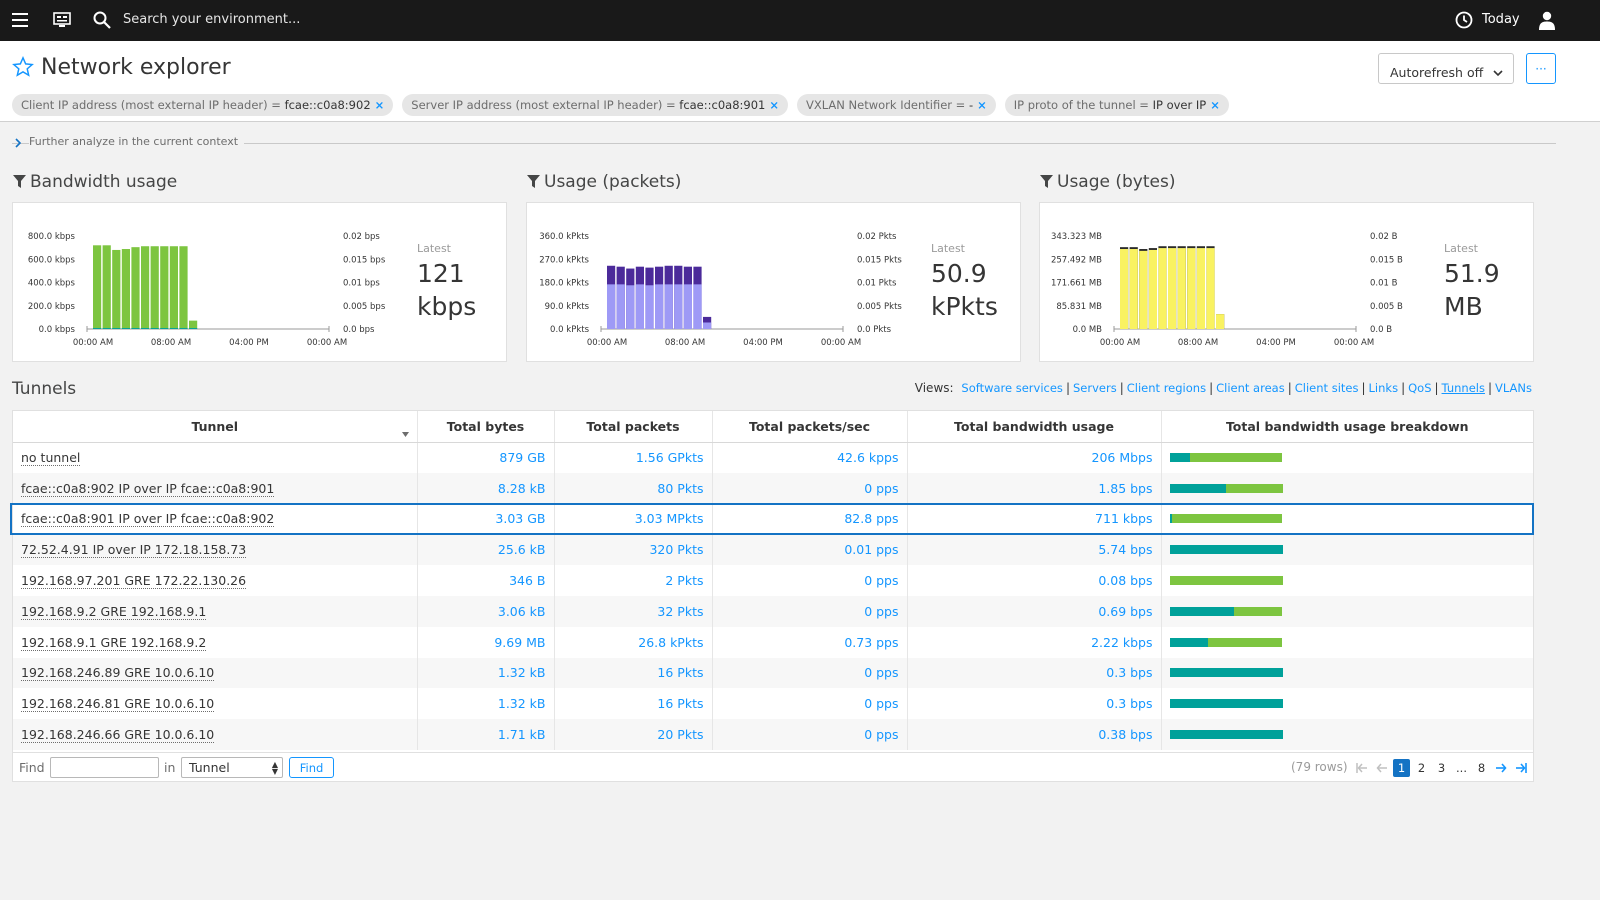  I want to click on latest-unit: kbps, so click(447, 306).